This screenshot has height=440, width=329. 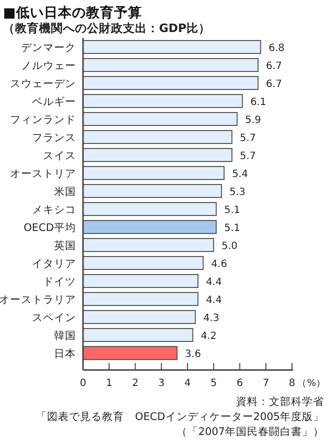 I want to click on y-tick-label: メキシコ, so click(x=54, y=210).